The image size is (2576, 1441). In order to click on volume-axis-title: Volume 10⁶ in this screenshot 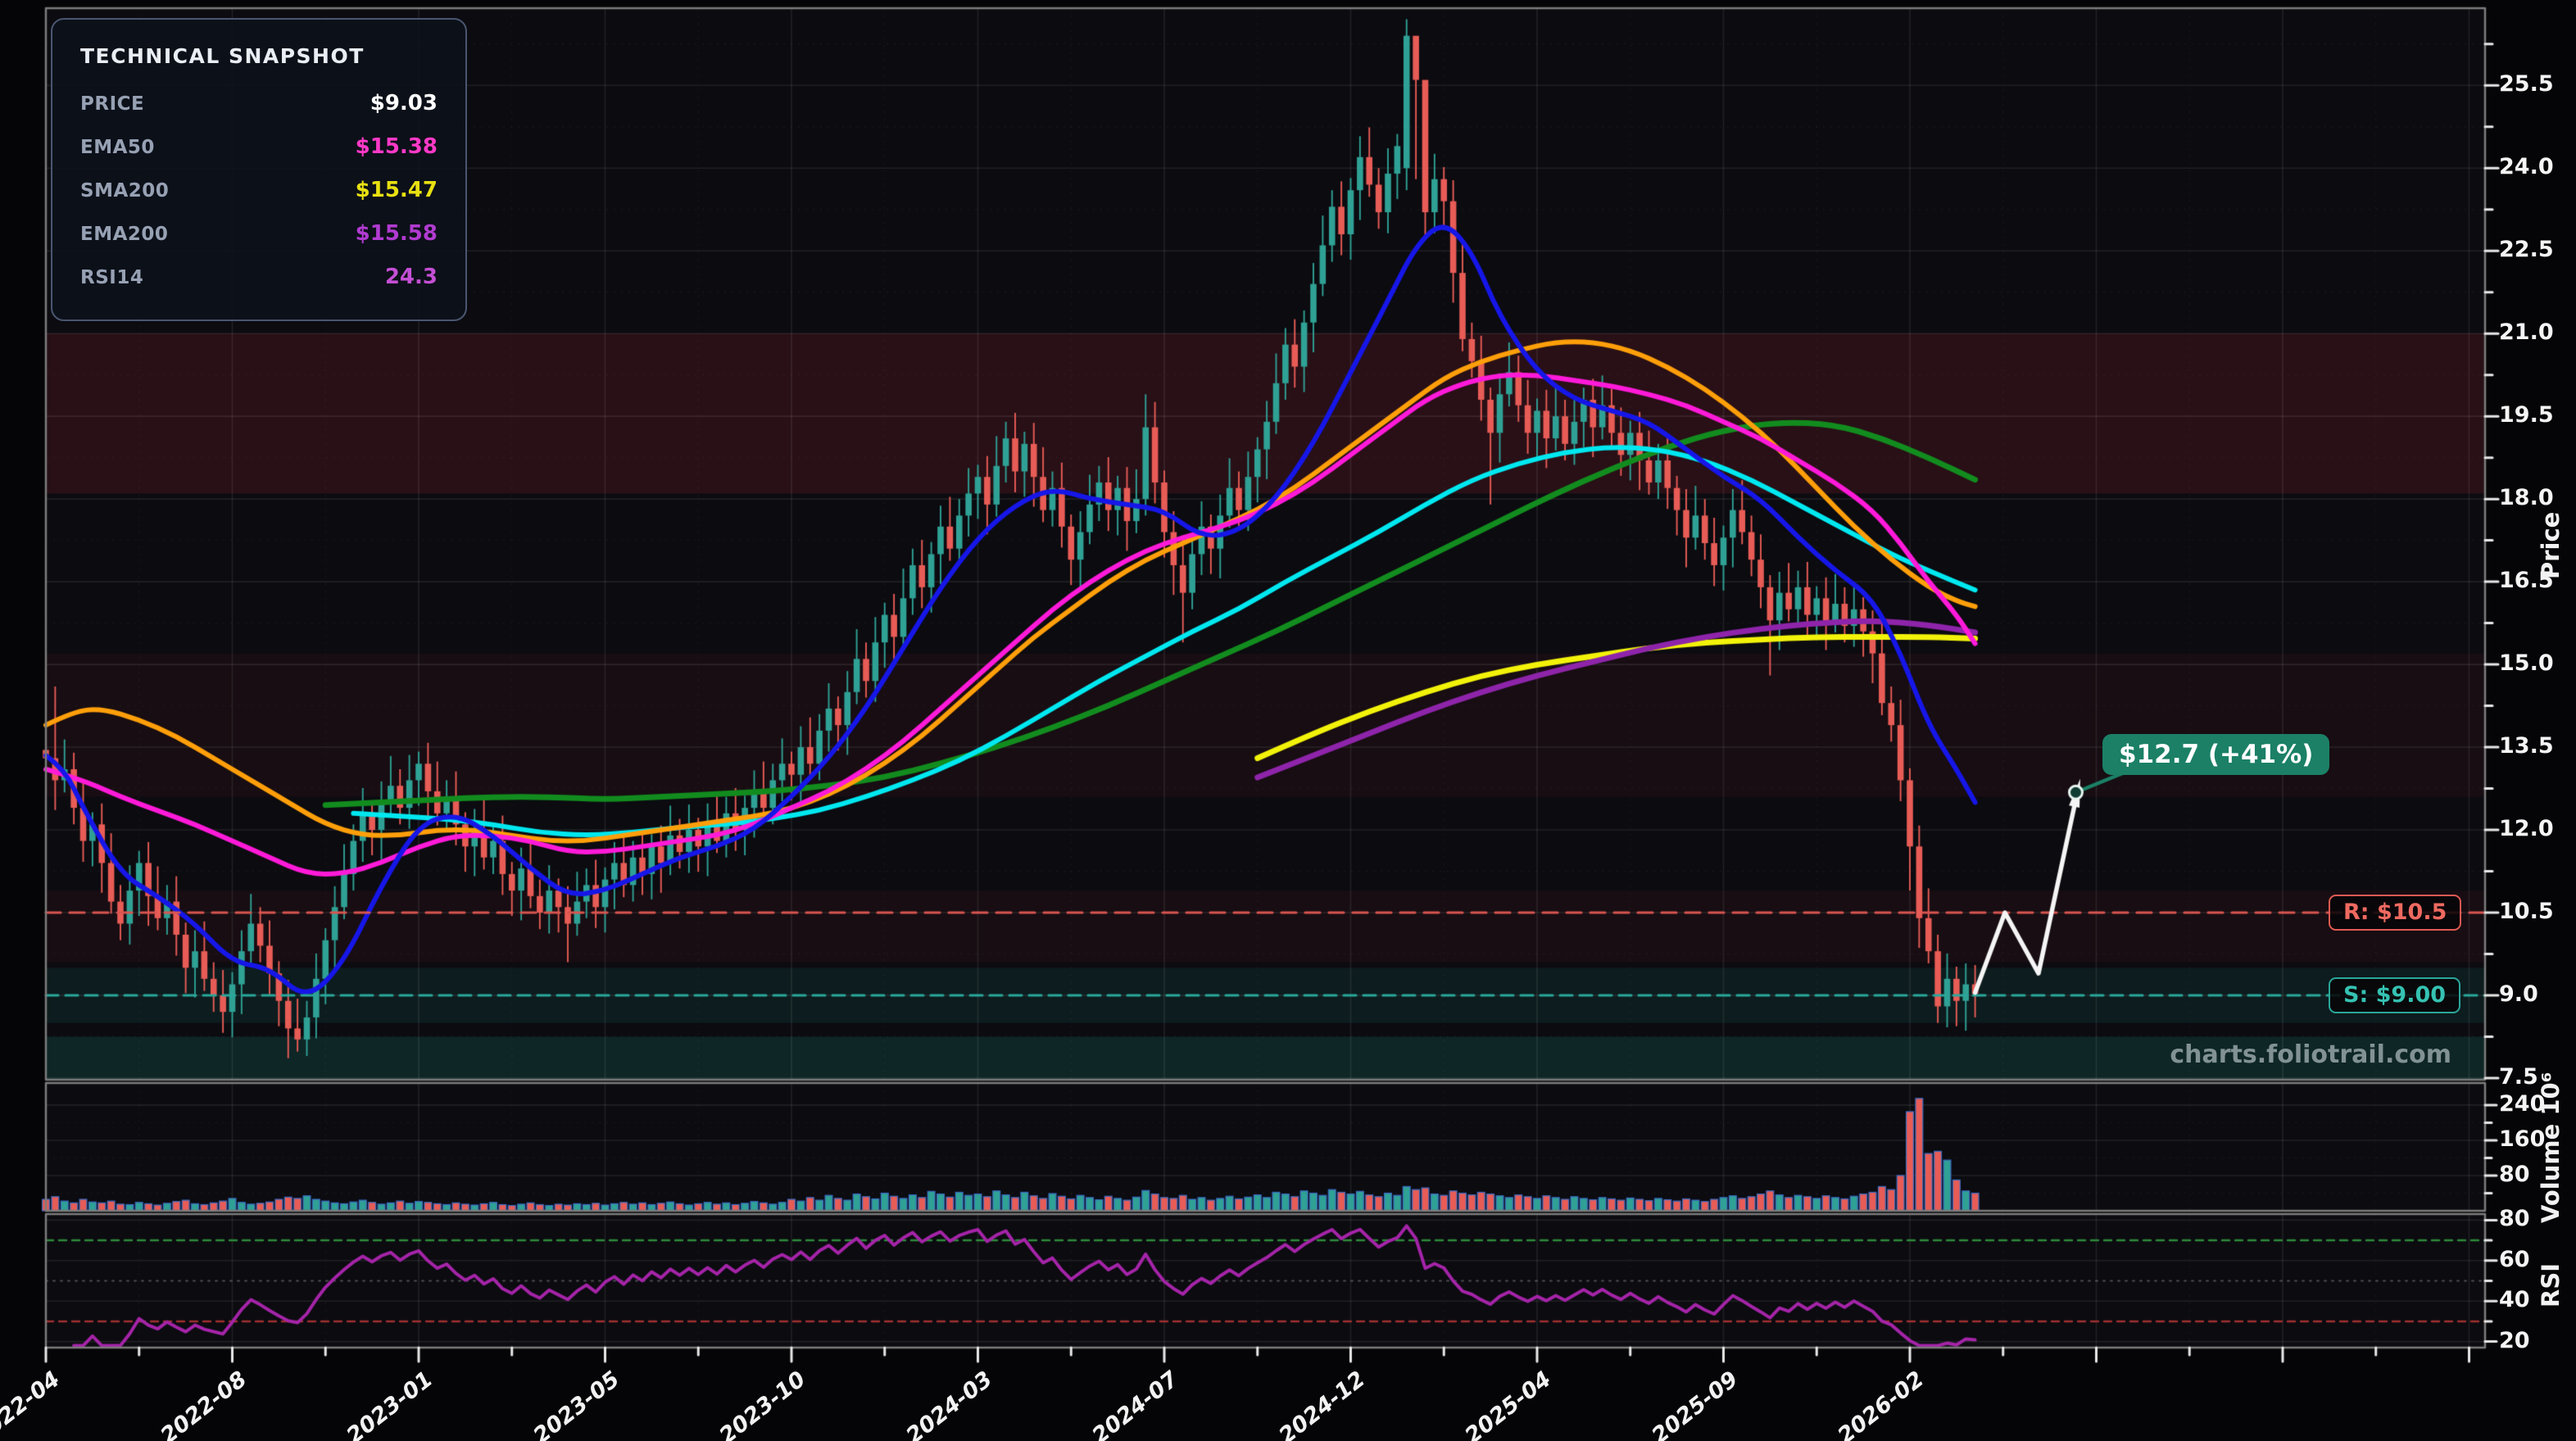, I will do `click(2551, 1147)`.